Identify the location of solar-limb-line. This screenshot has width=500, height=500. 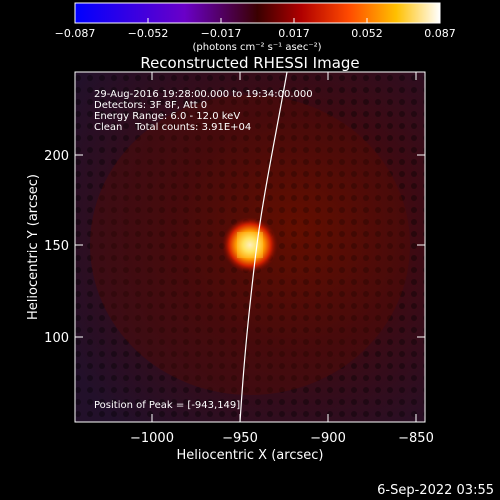
(263, 247).